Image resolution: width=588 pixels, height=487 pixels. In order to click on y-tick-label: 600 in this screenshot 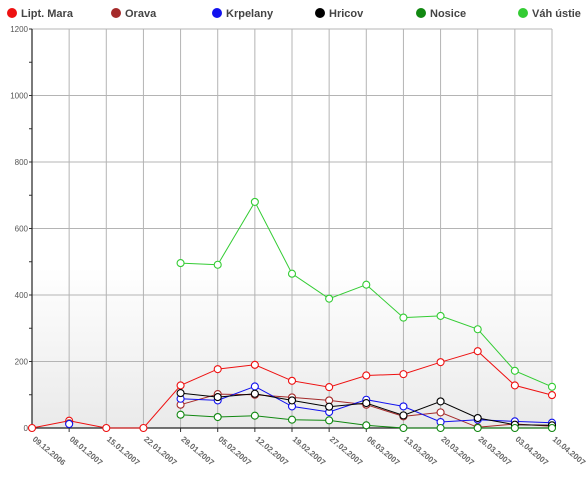, I will do `click(22, 229)`.